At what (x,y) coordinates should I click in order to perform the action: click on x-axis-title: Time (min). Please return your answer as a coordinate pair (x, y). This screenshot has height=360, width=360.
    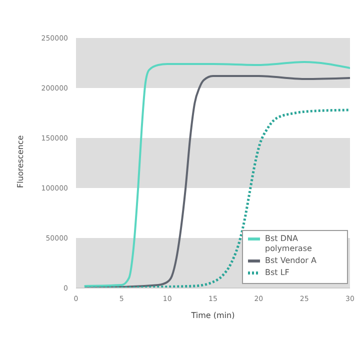
    Looking at the image, I should click on (212, 315).